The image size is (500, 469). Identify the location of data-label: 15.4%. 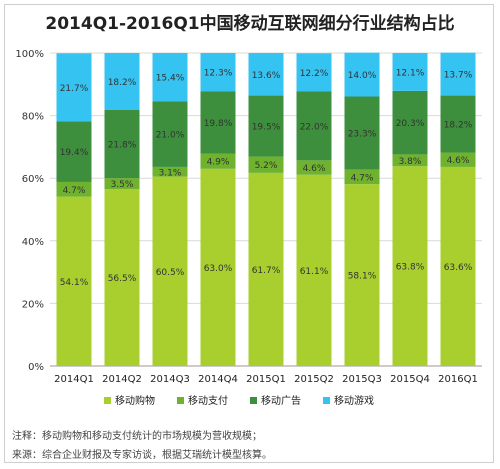
(170, 79).